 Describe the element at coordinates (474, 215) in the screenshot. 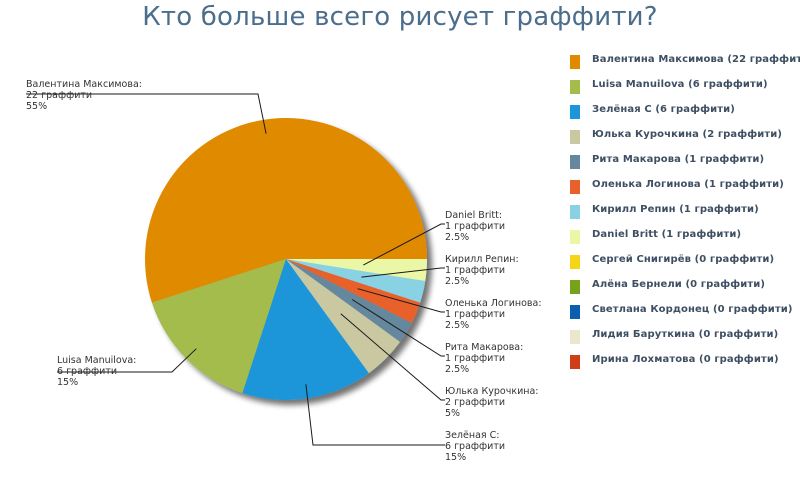

I see `slice-label-line: Daniel Britt:` at that location.